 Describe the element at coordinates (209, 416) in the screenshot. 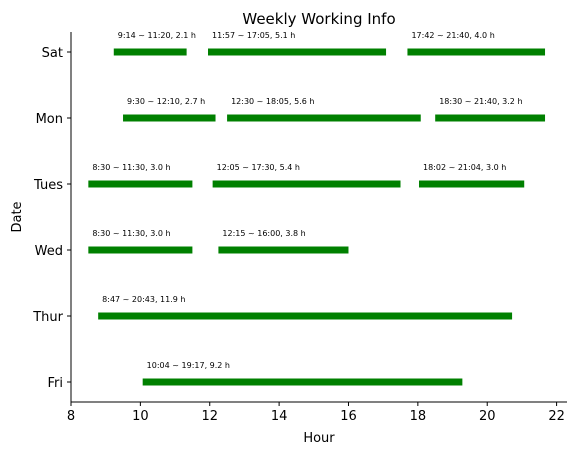

I see `x-tick-label: 12` at that location.